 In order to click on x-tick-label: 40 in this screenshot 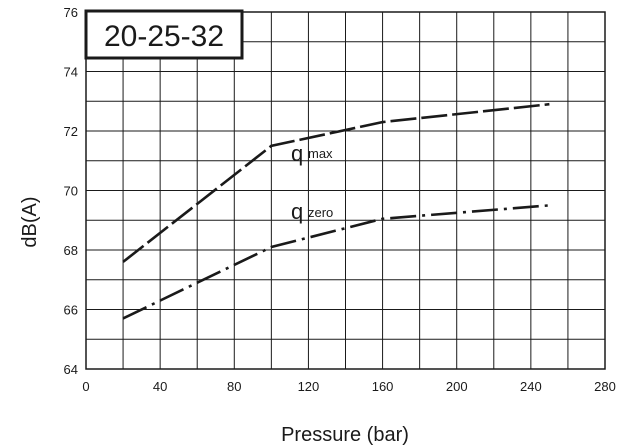, I will do `click(160, 386)`.